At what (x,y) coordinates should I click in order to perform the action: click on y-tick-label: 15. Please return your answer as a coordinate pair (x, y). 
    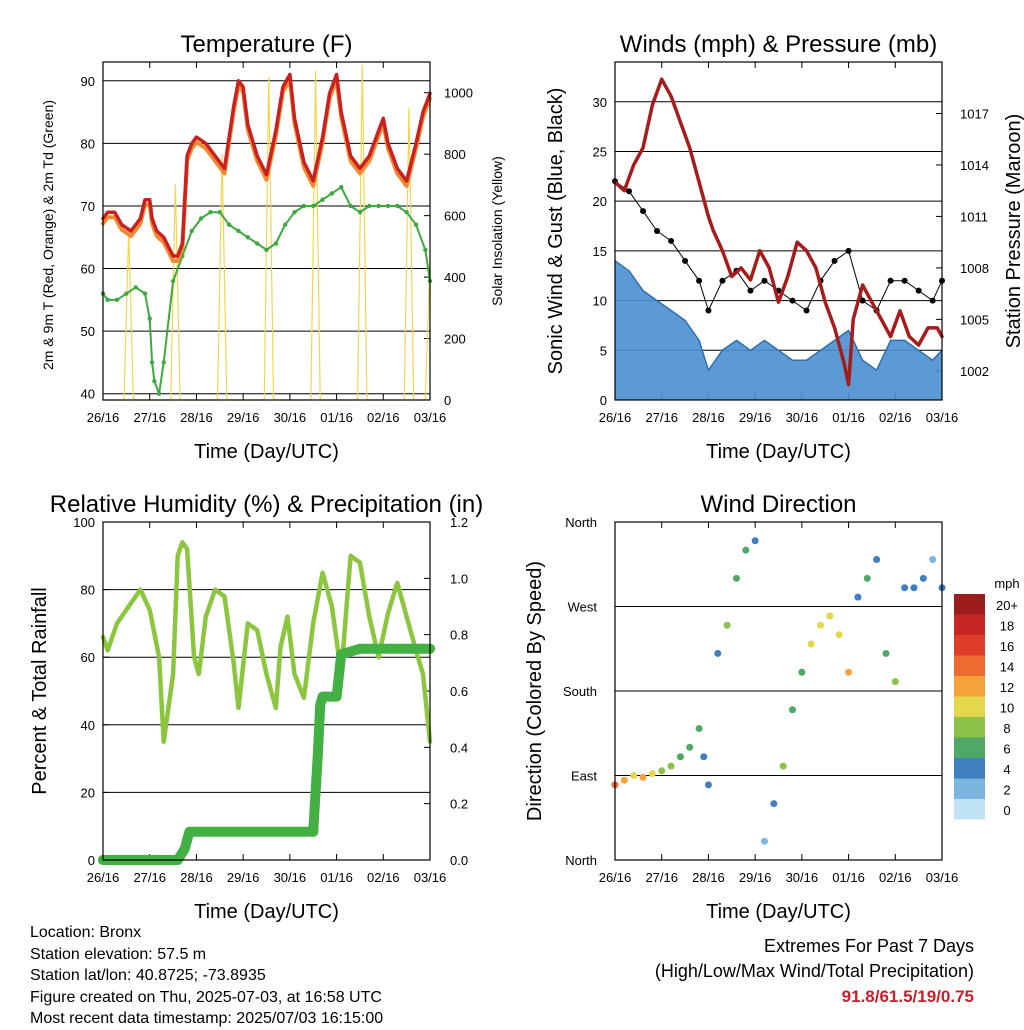
    Looking at the image, I should click on (600, 251).